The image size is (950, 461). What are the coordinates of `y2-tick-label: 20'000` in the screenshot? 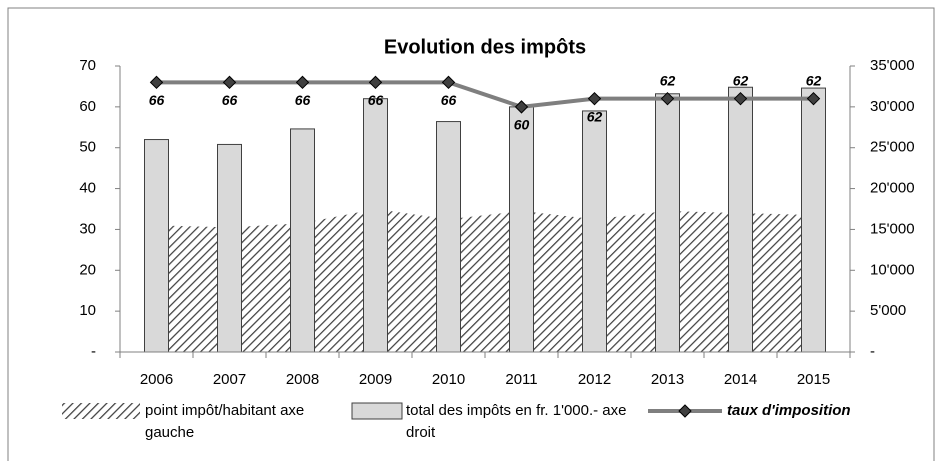 It's located at (892, 188).